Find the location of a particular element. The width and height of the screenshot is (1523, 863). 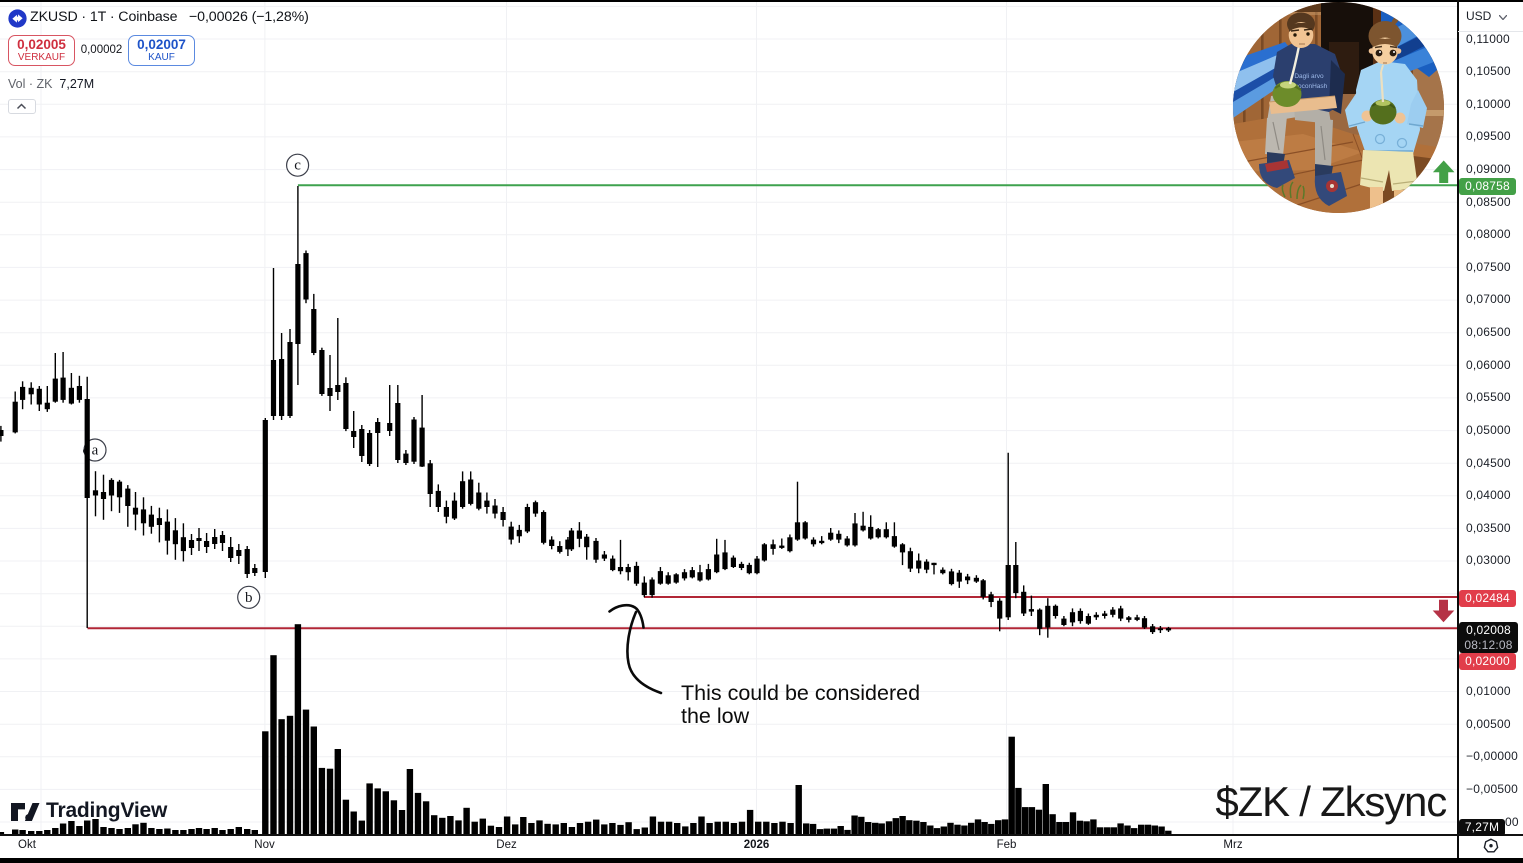

svg-text: the low is located at coordinates (715, 716).